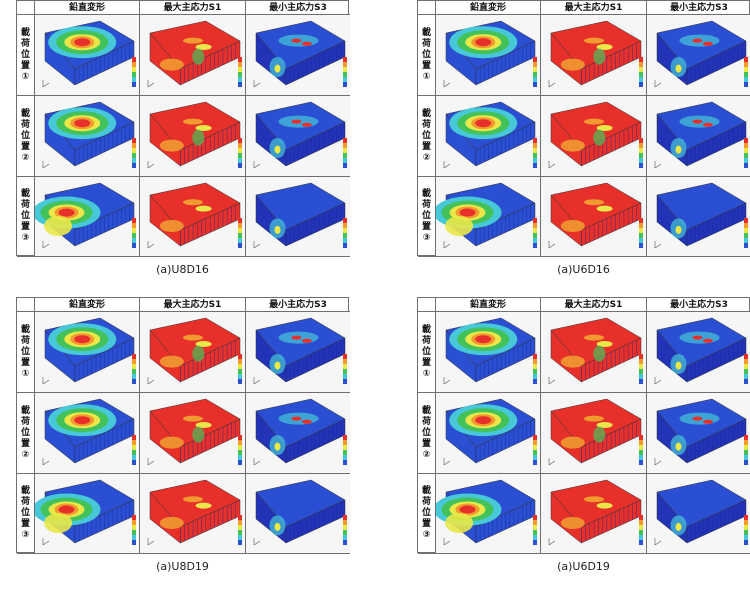  I want to click on panel-caption: (a)U8D16, so click(182, 269).